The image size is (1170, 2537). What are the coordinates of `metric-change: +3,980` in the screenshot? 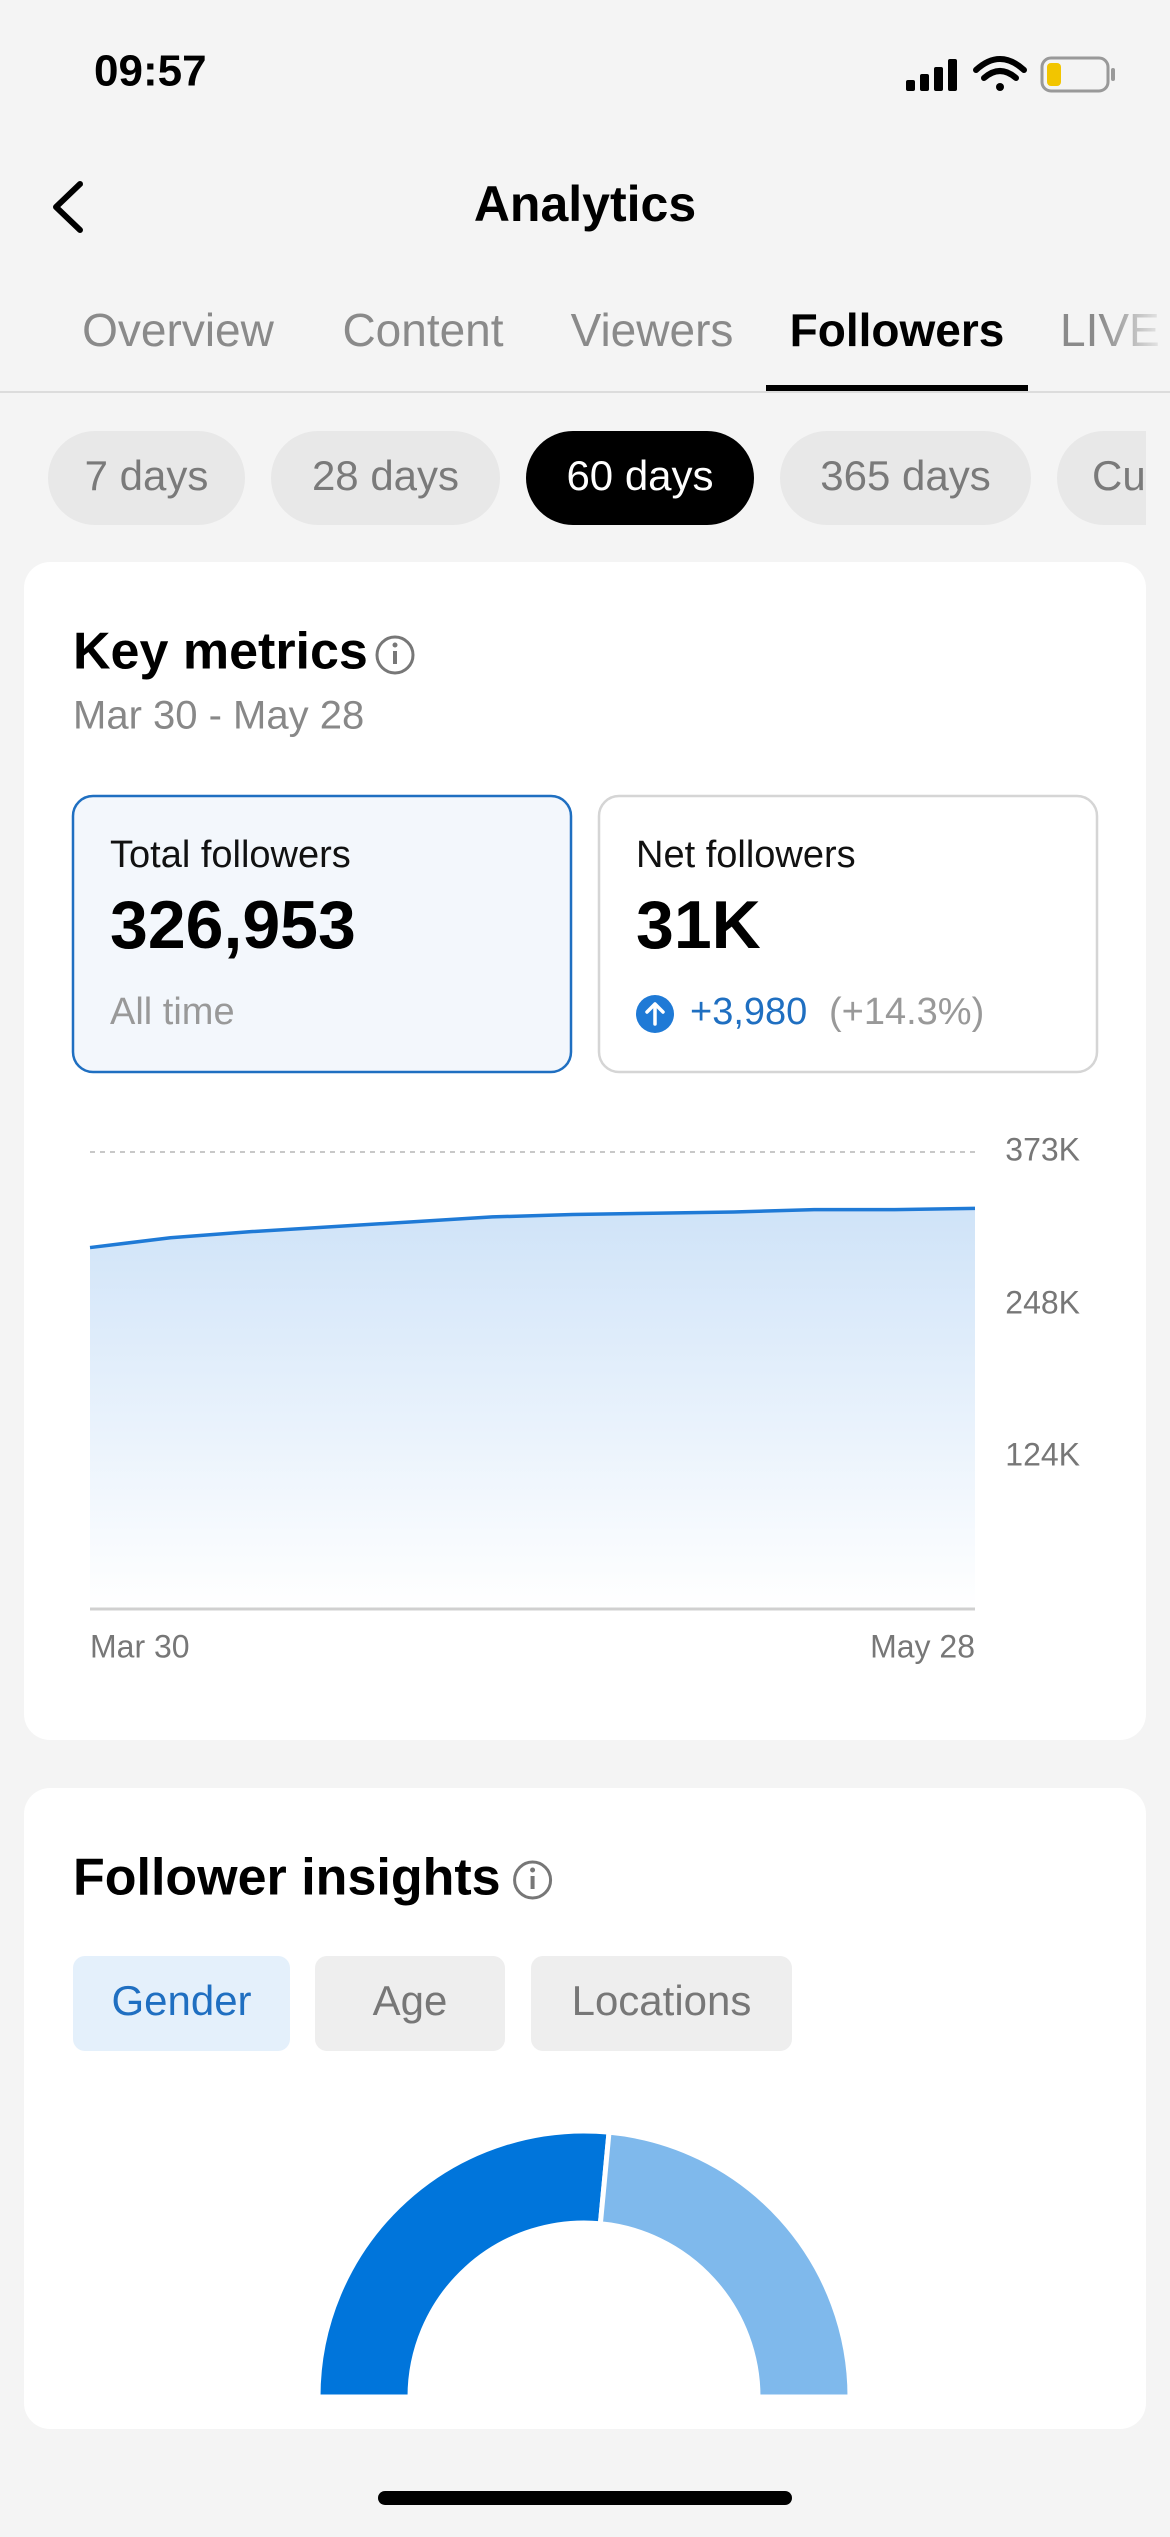 It's located at (748, 1012).